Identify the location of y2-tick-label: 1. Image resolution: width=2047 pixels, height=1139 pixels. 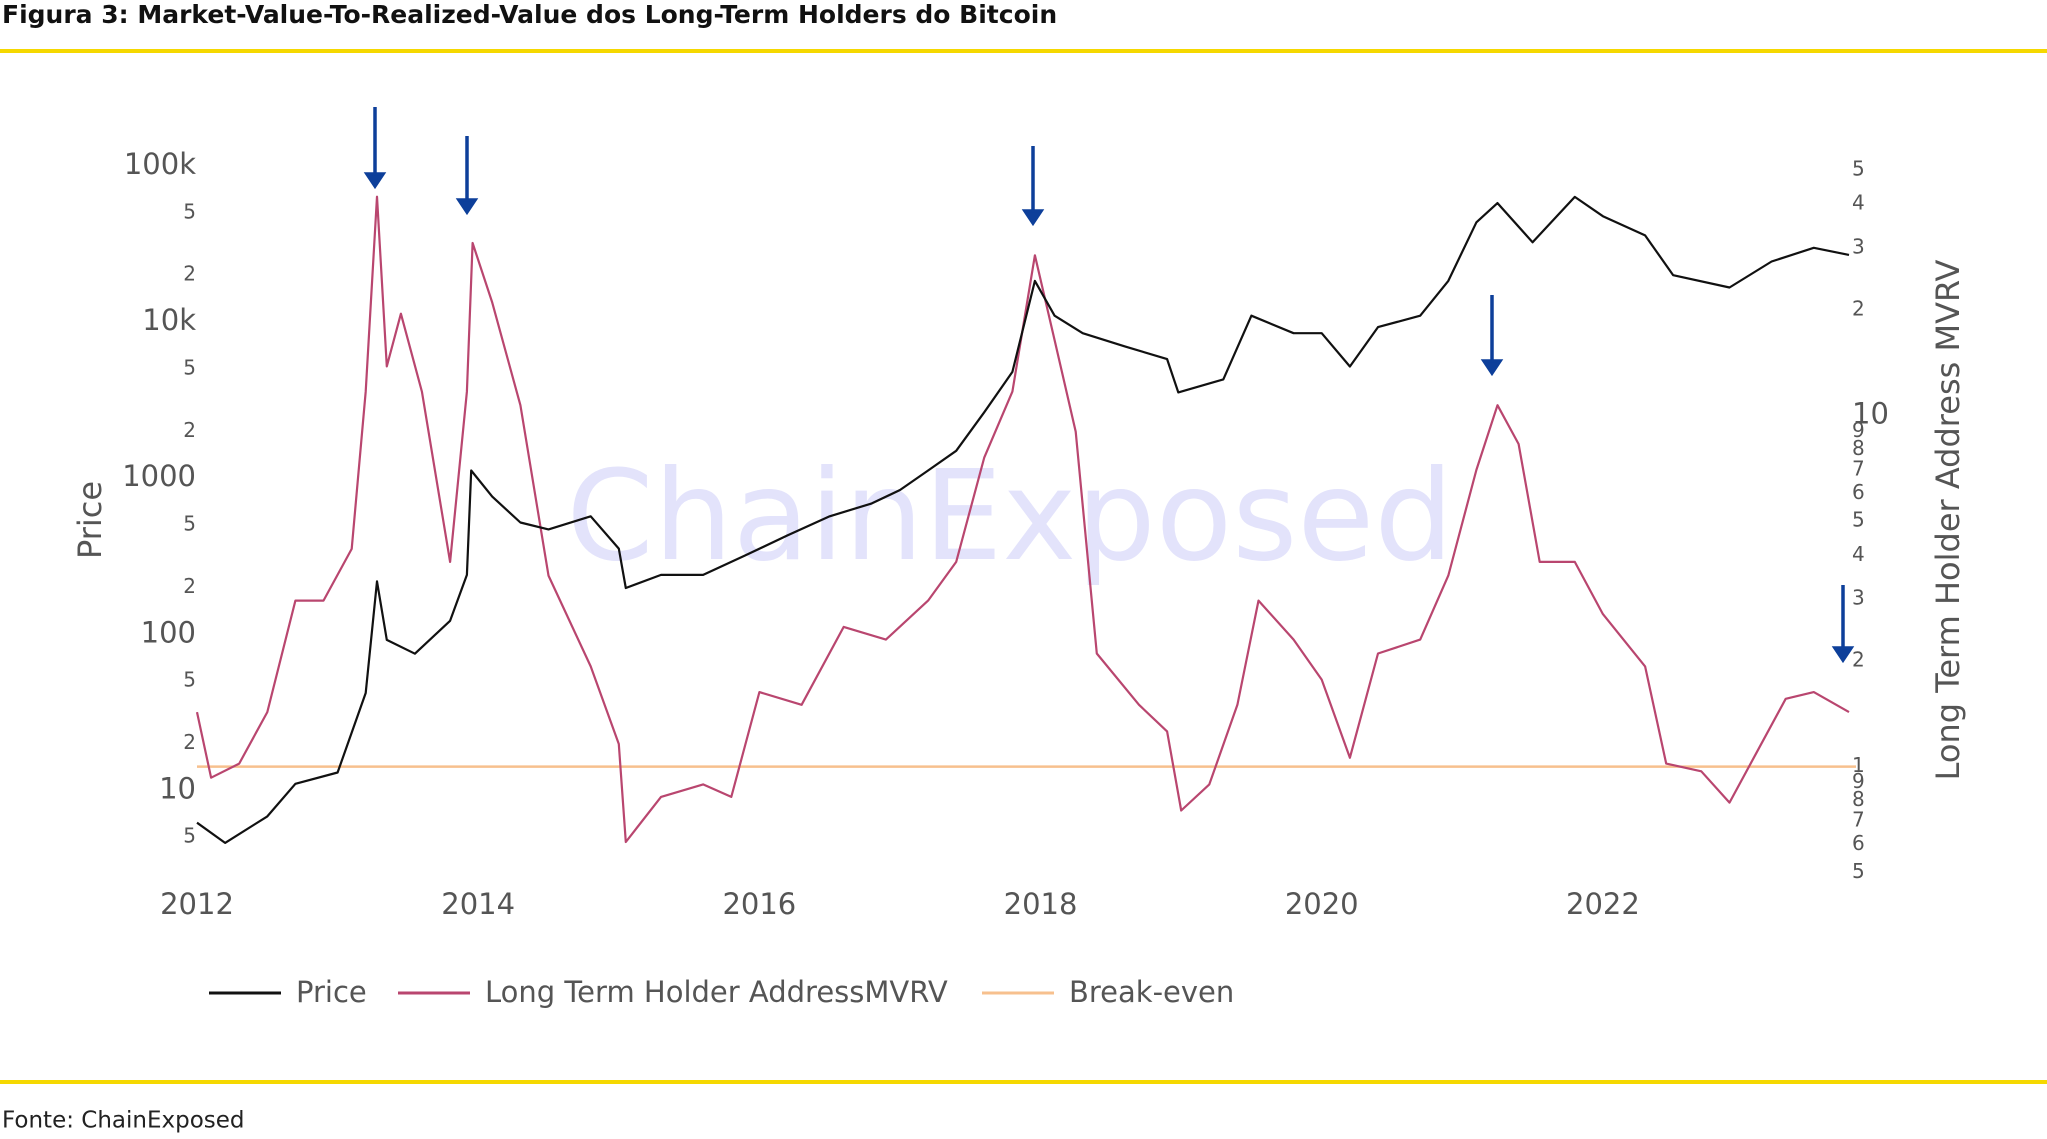
(1858, 765).